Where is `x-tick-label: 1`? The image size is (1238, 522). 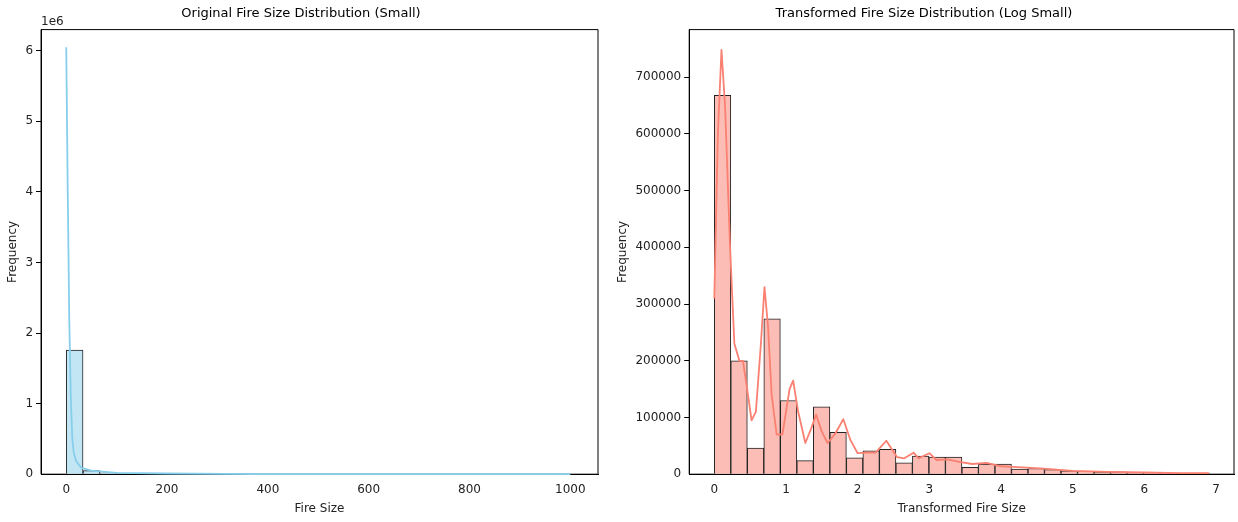
x-tick-label: 1 is located at coordinates (786, 488).